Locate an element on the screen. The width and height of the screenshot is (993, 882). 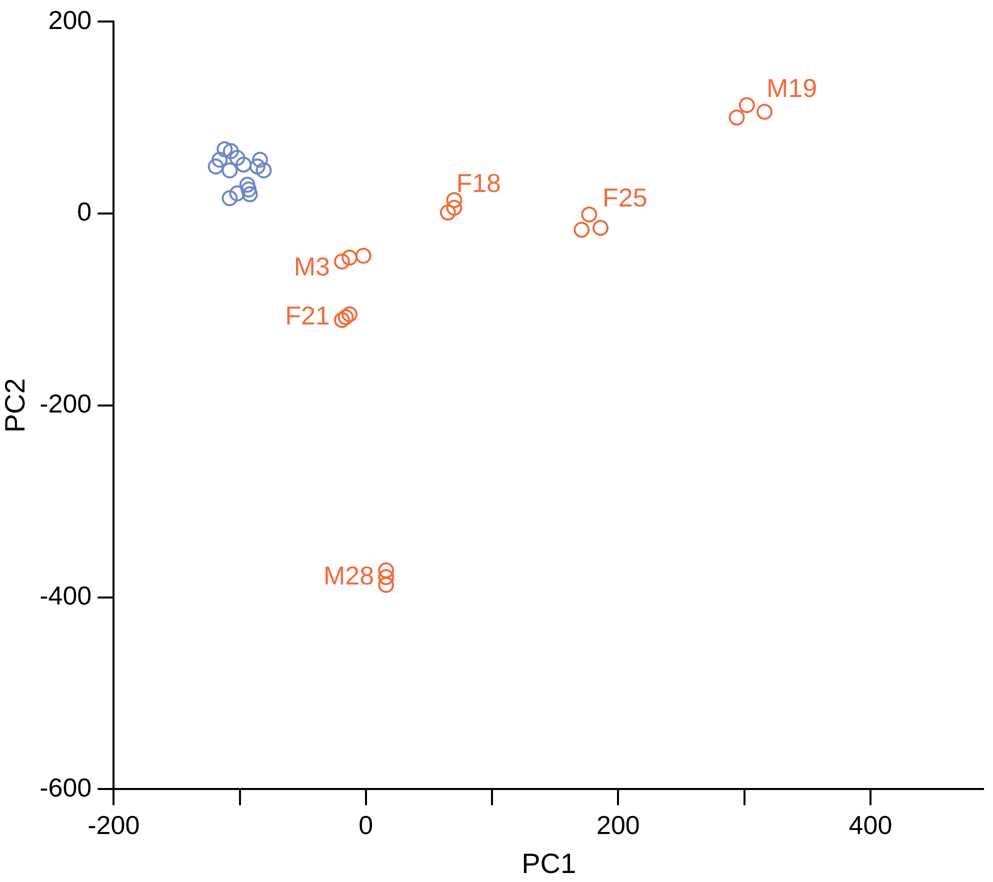
y-tick-label: -400 is located at coordinates (66, 595).